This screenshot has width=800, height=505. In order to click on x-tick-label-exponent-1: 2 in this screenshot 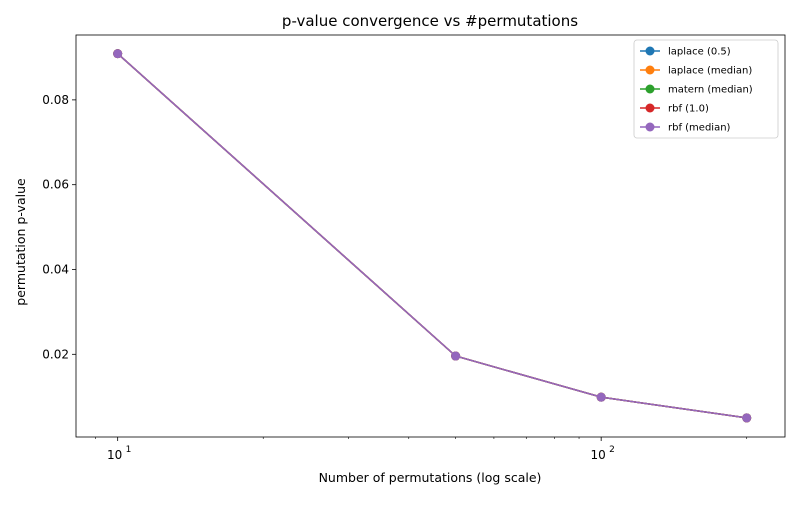, I will do `click(612, 450)`.